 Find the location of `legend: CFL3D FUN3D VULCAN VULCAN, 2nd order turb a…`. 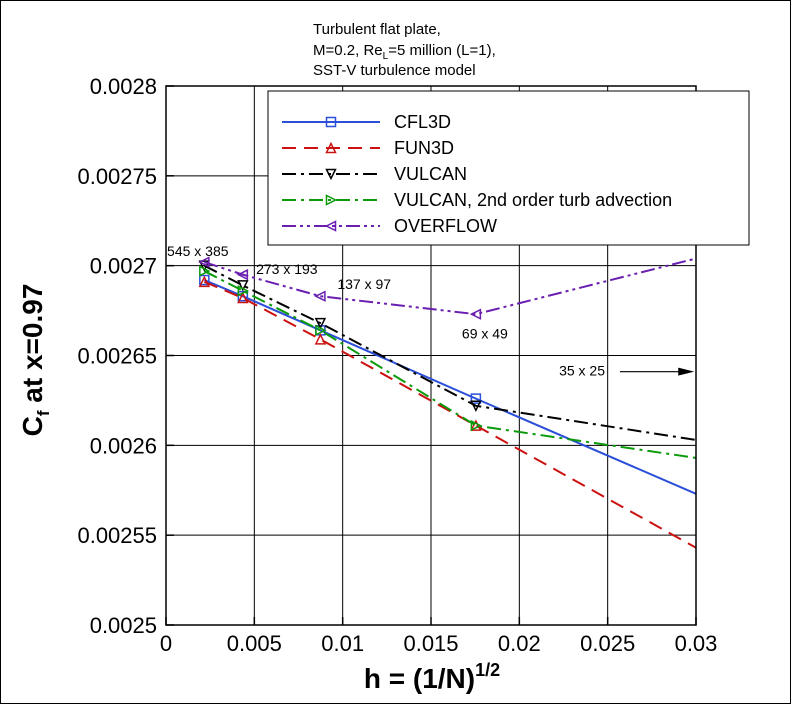

legend: CFL3D FUN3D VULCAN VULCAN, 2nd order turb a… is located at coordinates (508, 168).